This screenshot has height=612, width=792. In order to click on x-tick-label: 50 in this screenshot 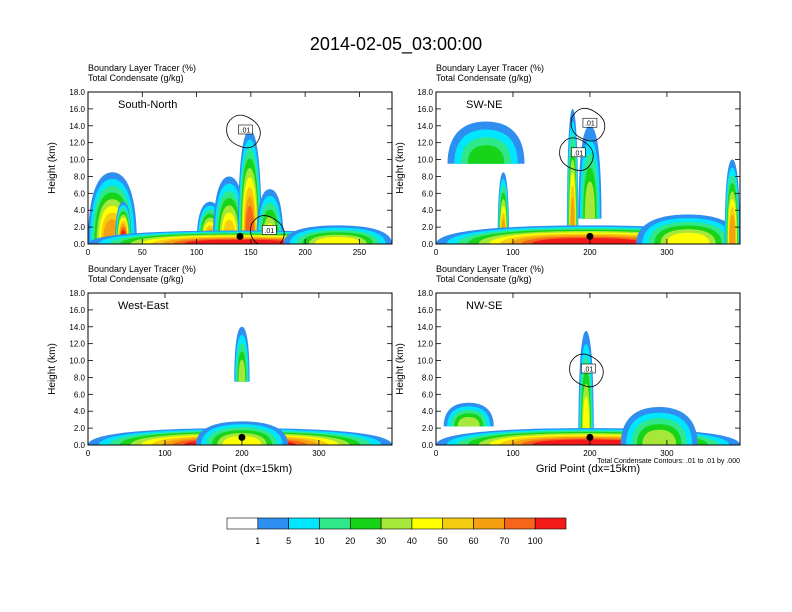, I will do `click(142, 252)`.